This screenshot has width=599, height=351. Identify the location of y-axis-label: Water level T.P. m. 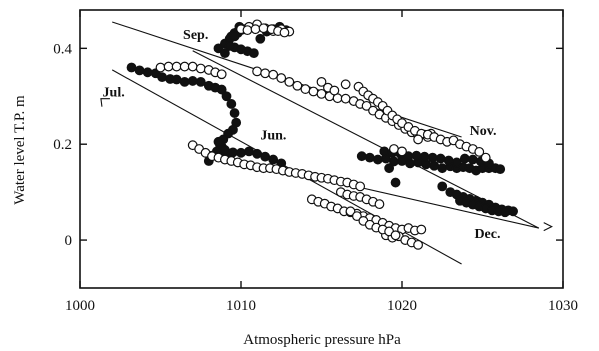
(20, 150).